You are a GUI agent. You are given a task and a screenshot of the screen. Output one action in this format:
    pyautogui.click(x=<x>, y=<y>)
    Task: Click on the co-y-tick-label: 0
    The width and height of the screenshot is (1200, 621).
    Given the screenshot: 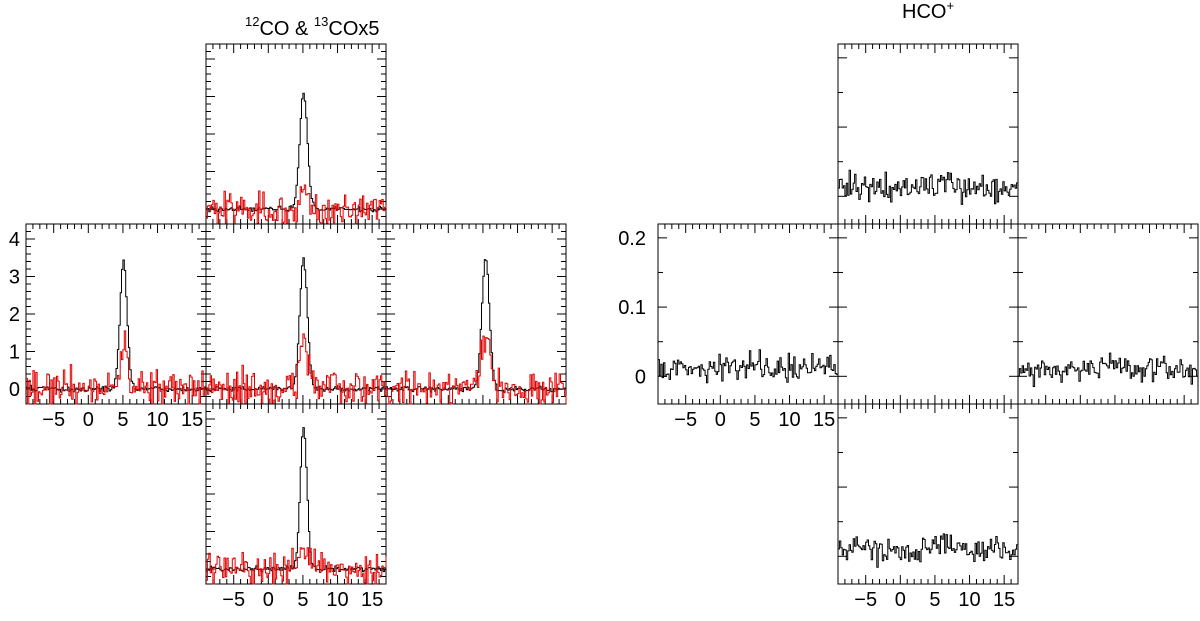 What is the action you would take?
    pyautogui.click(x=14, y=390)
    